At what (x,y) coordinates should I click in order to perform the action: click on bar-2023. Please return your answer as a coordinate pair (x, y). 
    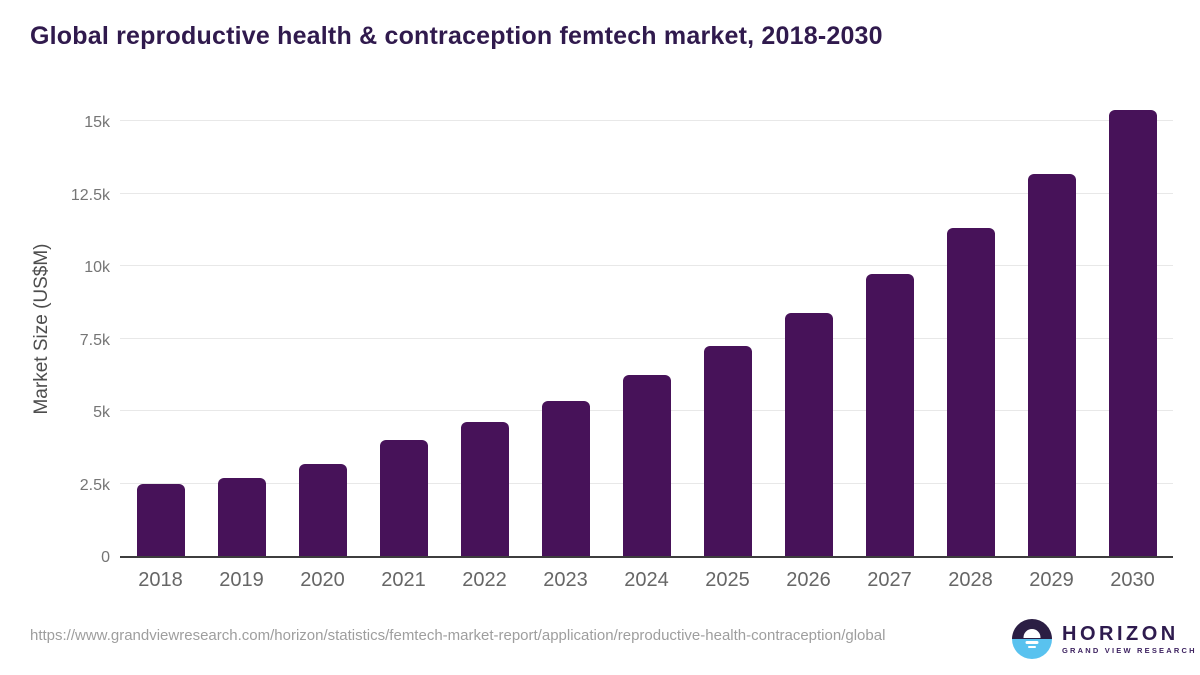
    Looking at the image, I should click on (565, 478).